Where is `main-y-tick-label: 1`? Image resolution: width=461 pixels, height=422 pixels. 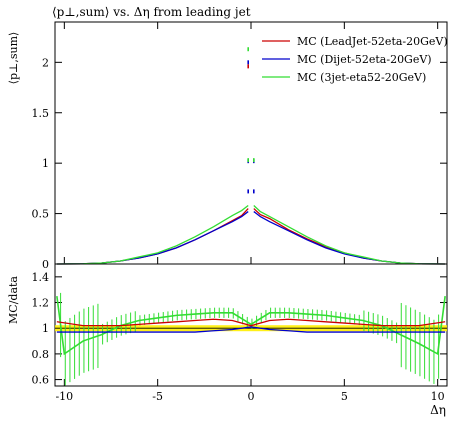 main-y-tick-label: 1 is located at coordinates (45, 163).